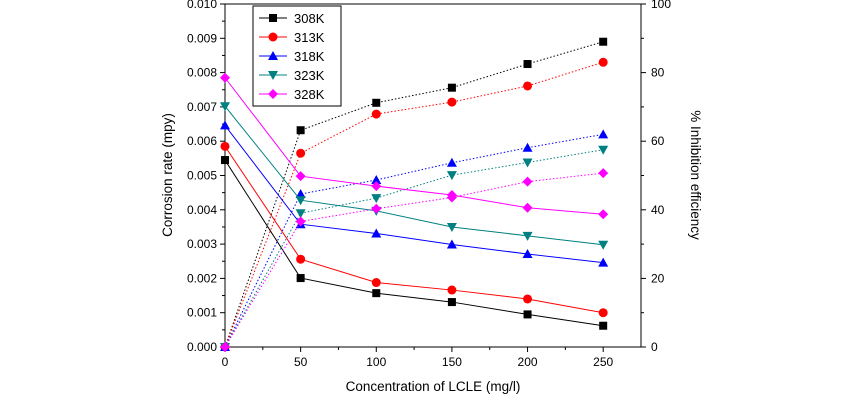 Image resolution: width=850 pixels, height=405 pixels. What do you see at coordinates (661, 5) in the screenshot?
I see `y2-tick-label: 100` at bounding box center [661, 5].